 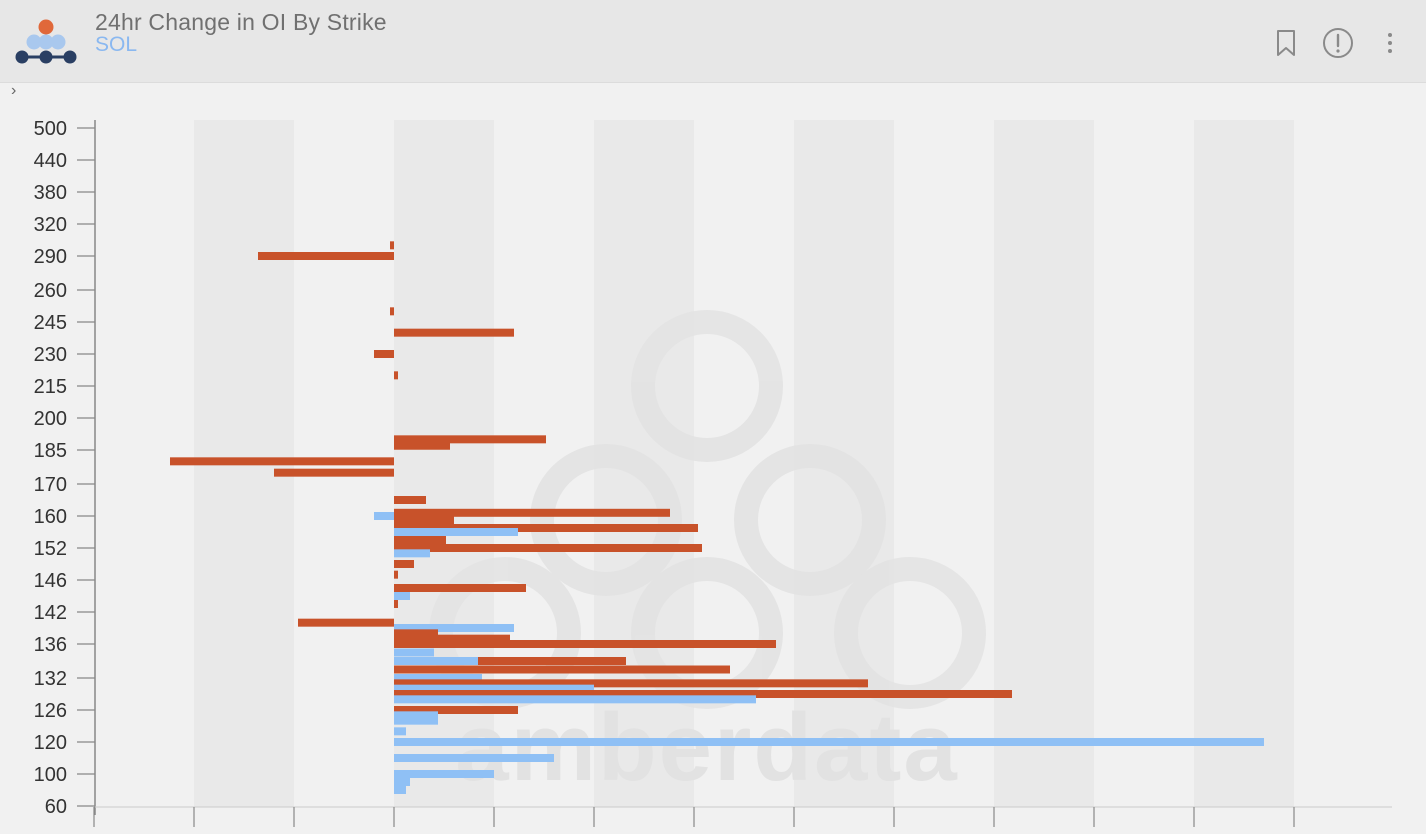 What do you see at coordinates (50, 613) in the screenshot?
I see `y-tick-label: 142` at bounding box center [50, 613].